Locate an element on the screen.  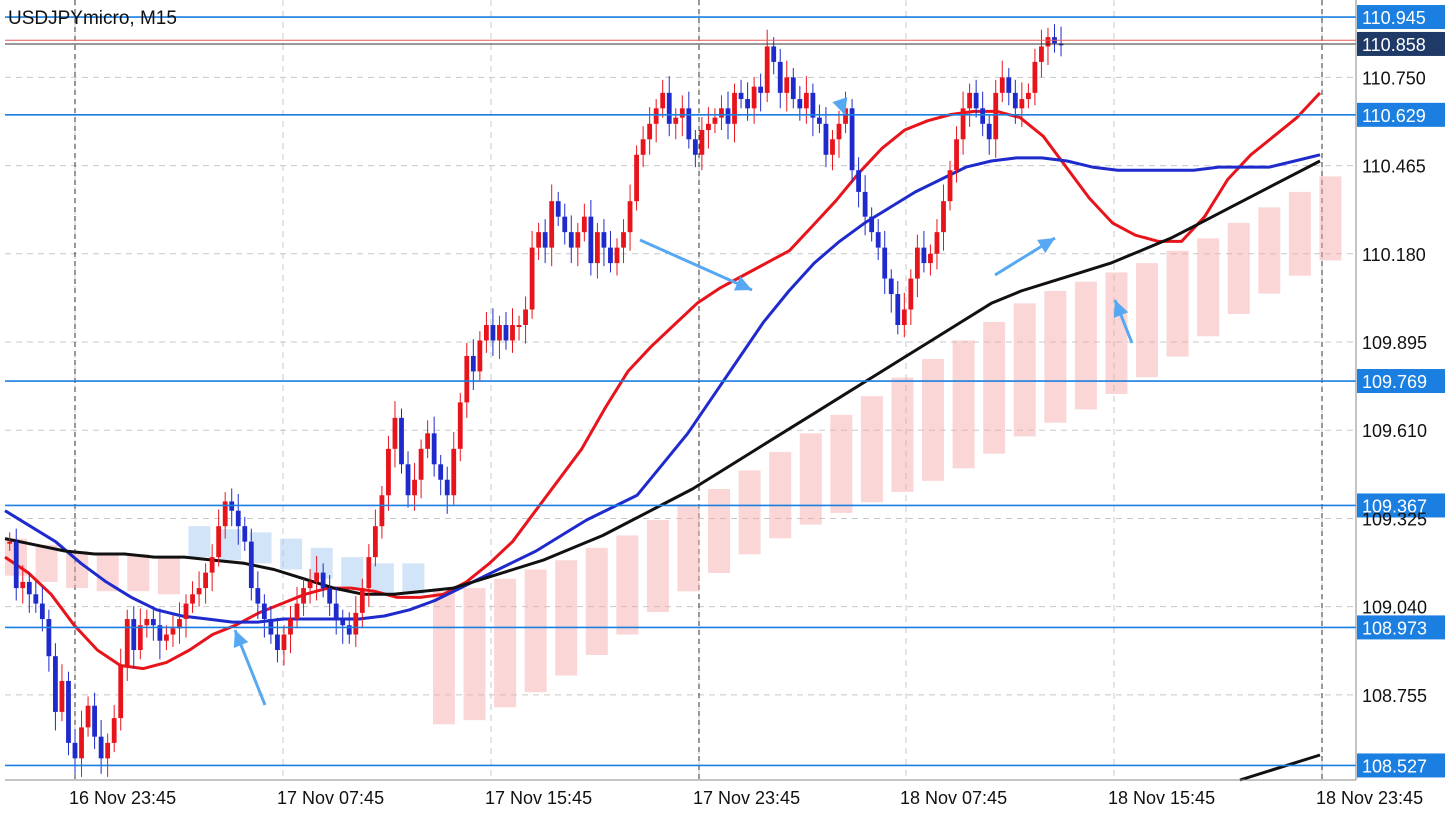
x-tick-label: 16 Nov 23:45 is located at coordinates (122, 798).